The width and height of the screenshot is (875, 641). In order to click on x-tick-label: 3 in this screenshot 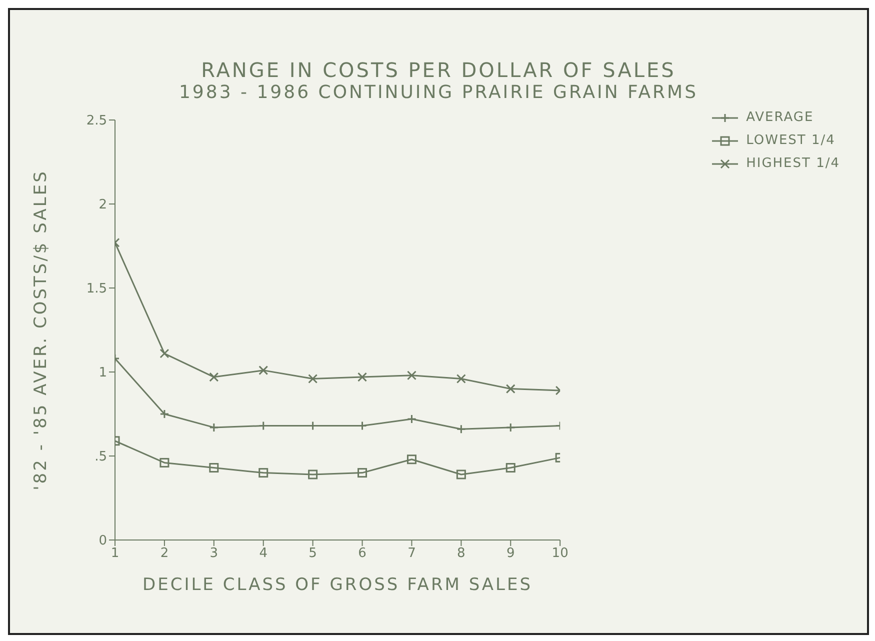, I will do `click(214, 554)`.